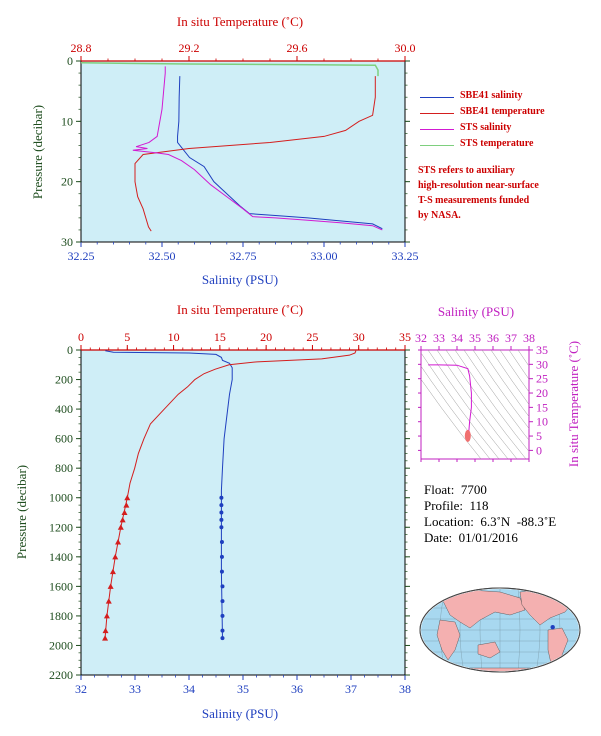  What do you see at coordinates (297, 689) in the screenshot?
I see `salinity-tick-label: 36` at bounding box center [297, 689].